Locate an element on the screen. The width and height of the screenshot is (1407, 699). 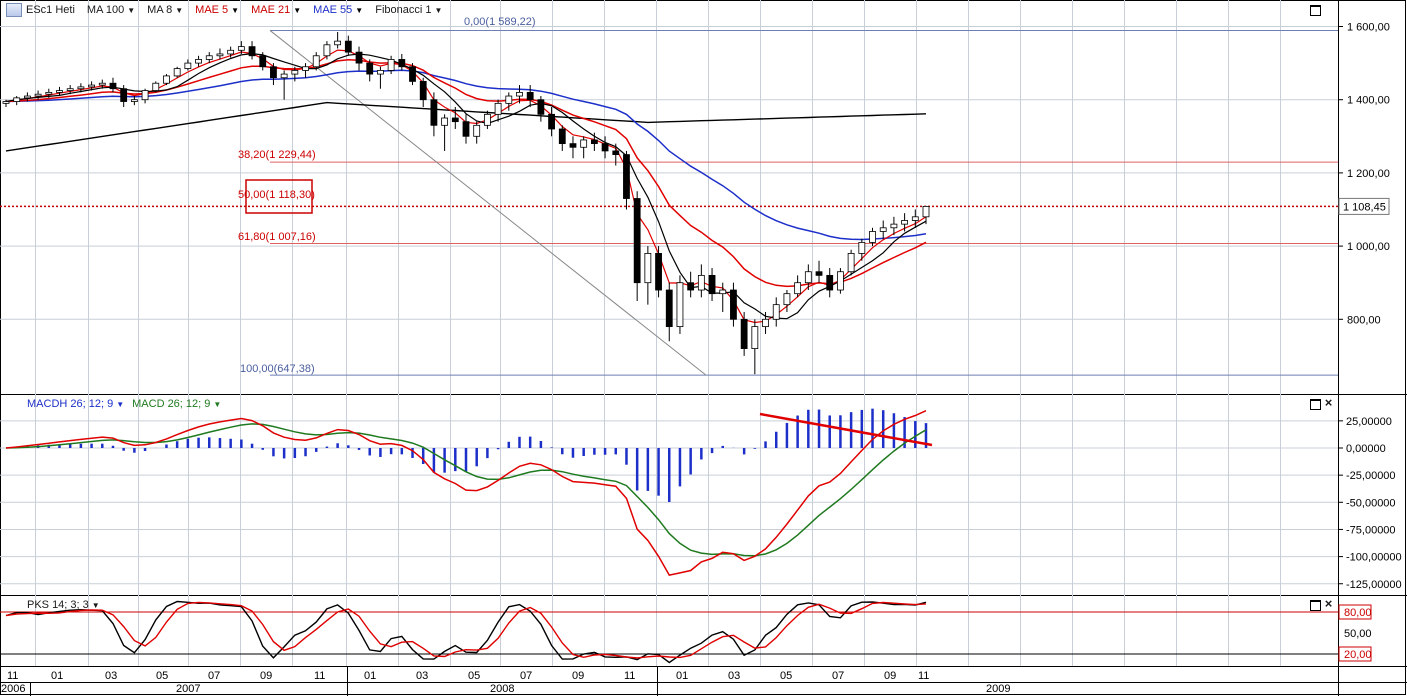
legend-item-mae5: MAE 5 ▼ is located at coordinates (217, 10).